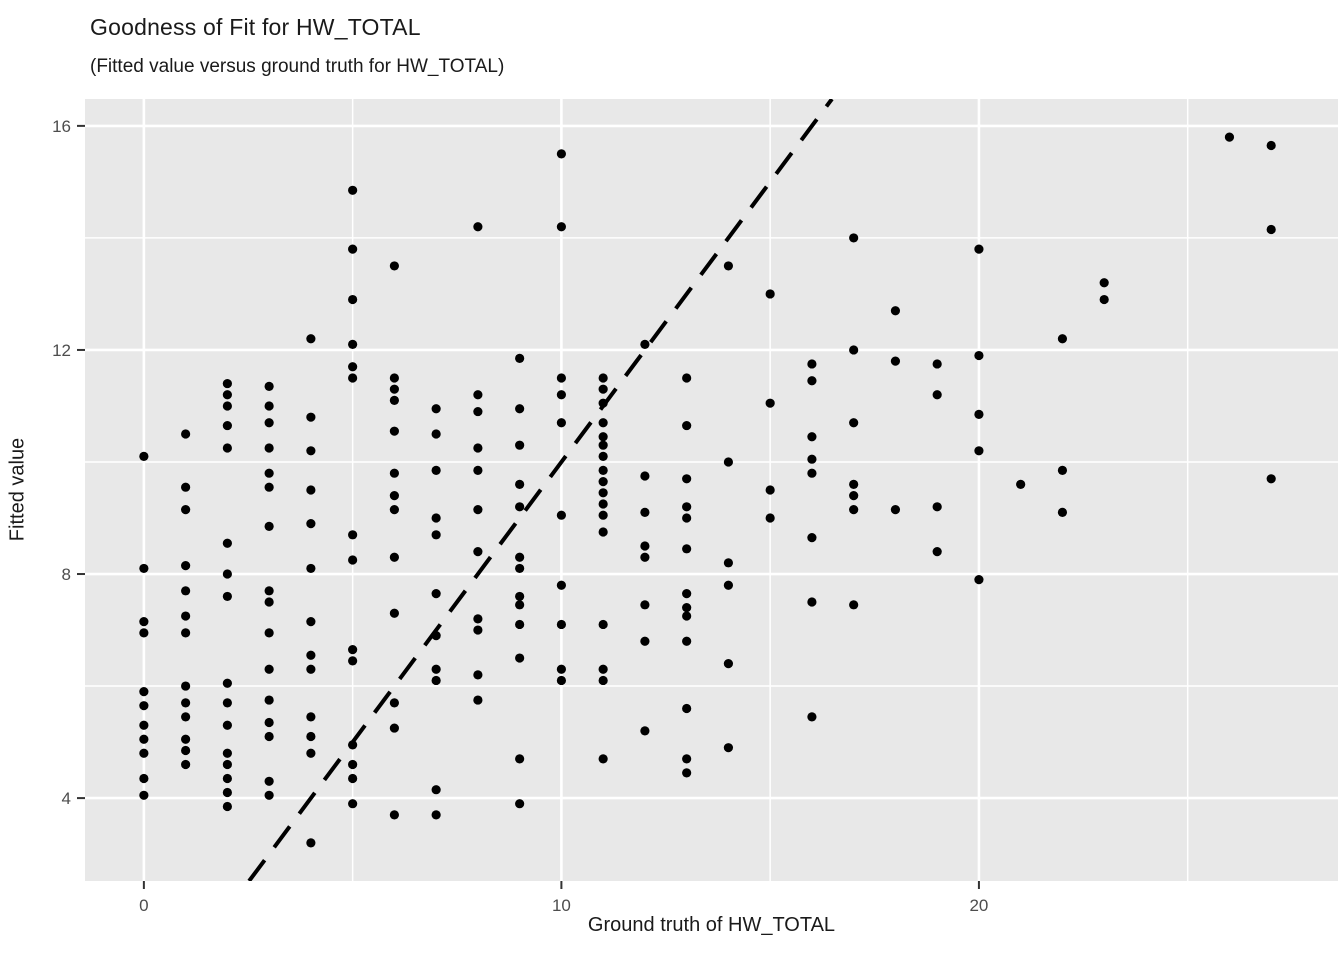  I want to click on x-tick-label: 20, so click(978, 905).